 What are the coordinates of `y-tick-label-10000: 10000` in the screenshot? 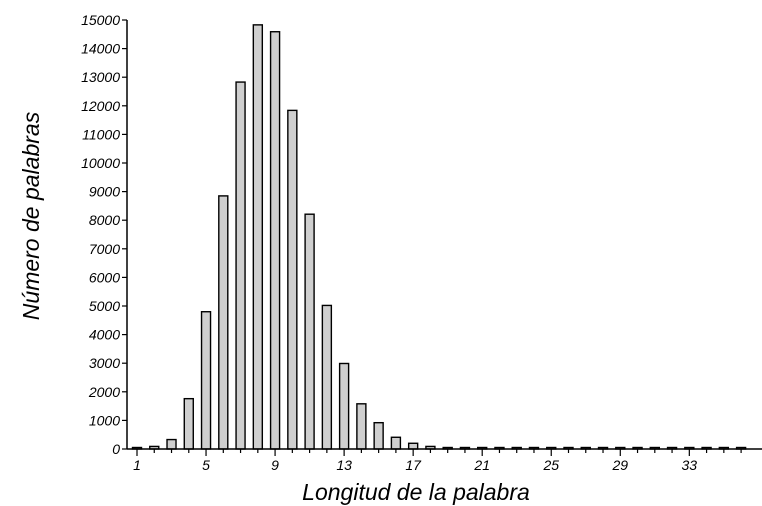 It's located at (100, 163).